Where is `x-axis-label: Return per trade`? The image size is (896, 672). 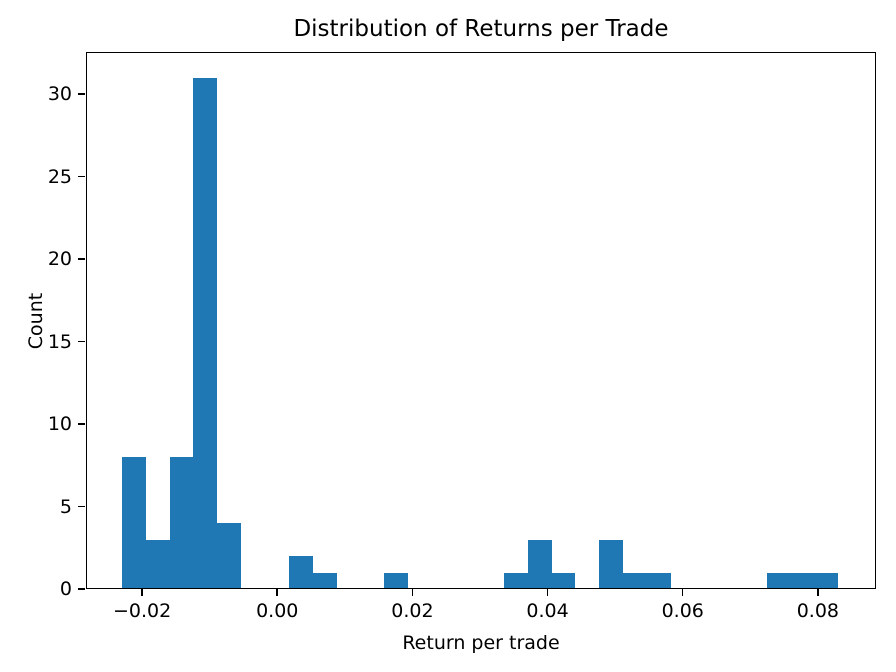 x-axis-label: Return per trade is located at coordinates (481, 643).